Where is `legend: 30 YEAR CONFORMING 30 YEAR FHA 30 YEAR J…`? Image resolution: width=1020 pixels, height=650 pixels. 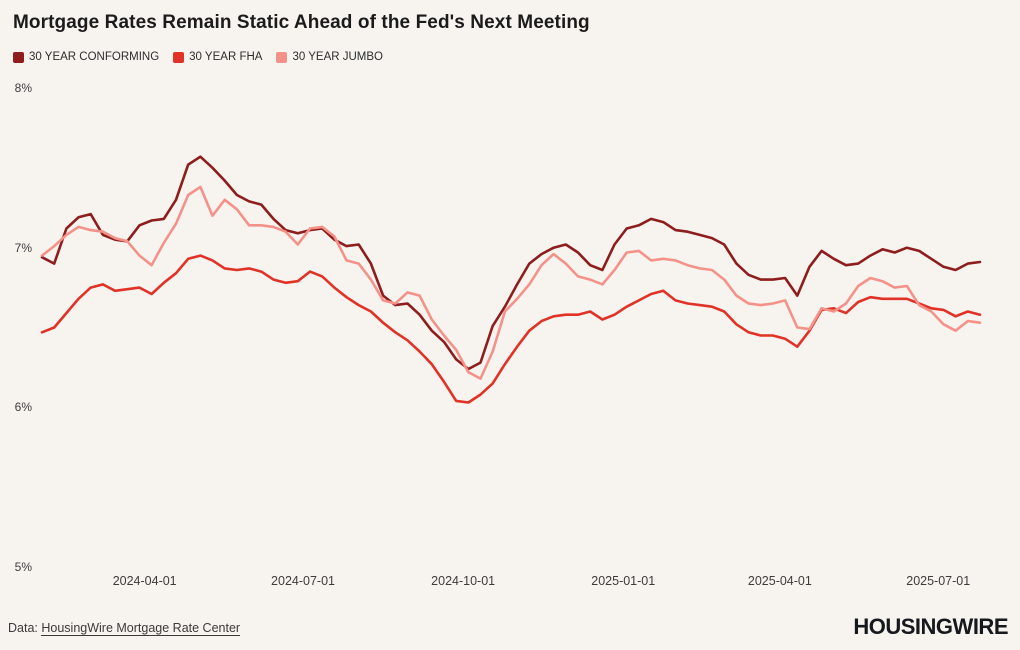
legend: 30 YEAR CONFORMING 30 YEAR FHA 30 YEAR J… is located at coordinates (198, 57).